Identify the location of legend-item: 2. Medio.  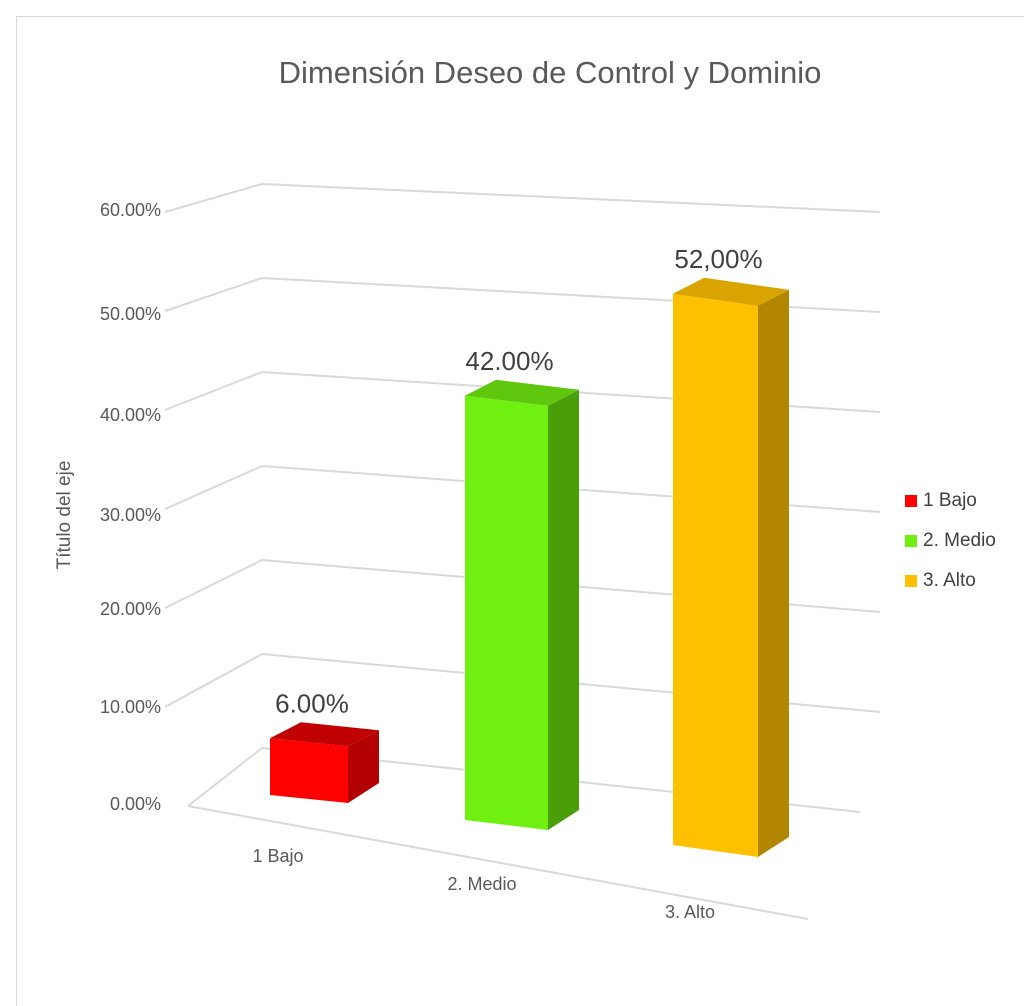
(950, 541).